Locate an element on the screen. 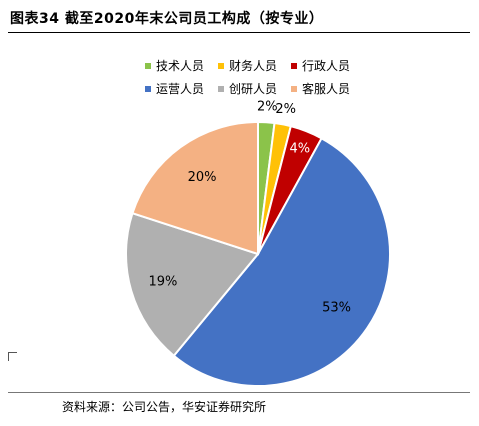 This screenshot has height=426, width=479. legend-swatch-tech is located at coordinates (148, 65).